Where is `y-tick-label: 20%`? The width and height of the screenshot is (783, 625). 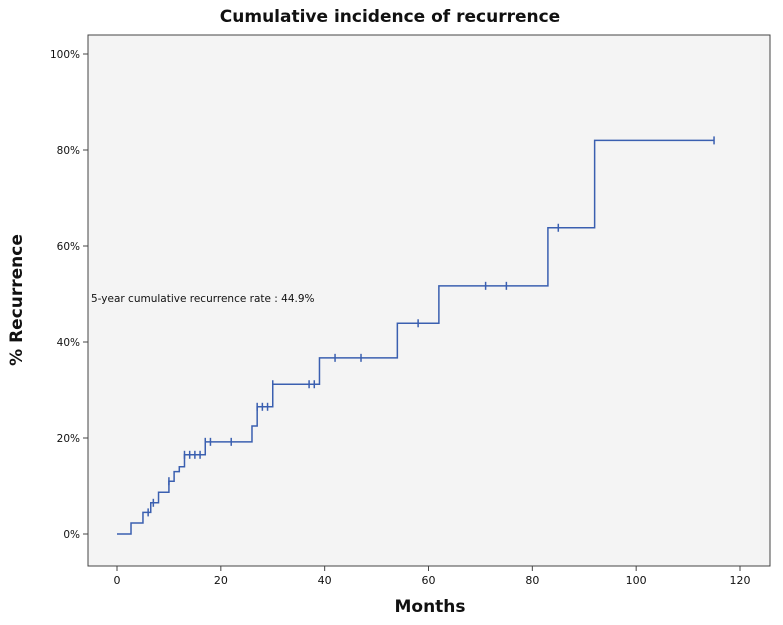 y-tick-label: 20% is located at coordinates (68, 439).